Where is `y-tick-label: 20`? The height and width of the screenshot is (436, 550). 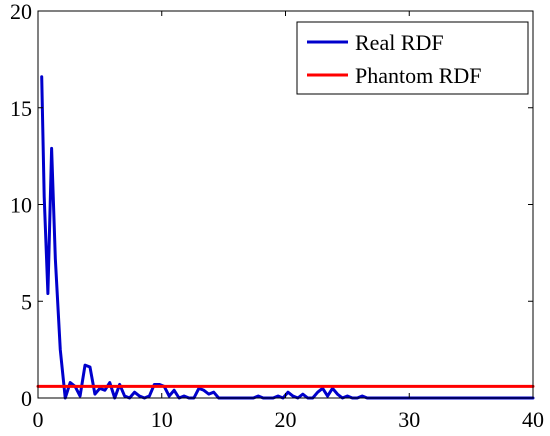 y-tick-label: 20 is located at coordinates (21, 12).